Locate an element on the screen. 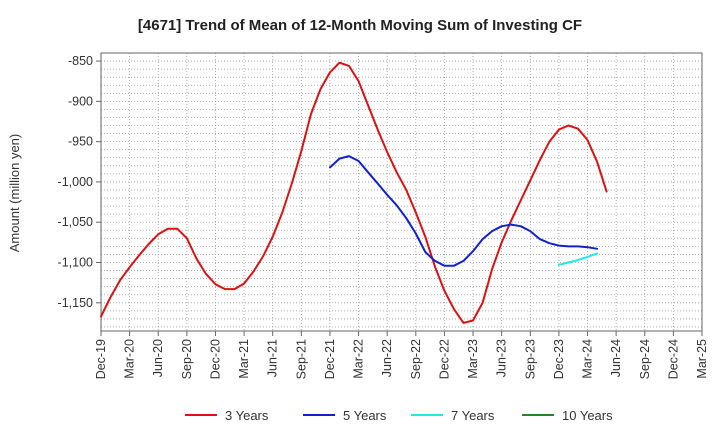  x-tick-label: Sep-22 is located at coordinates (416, 359).